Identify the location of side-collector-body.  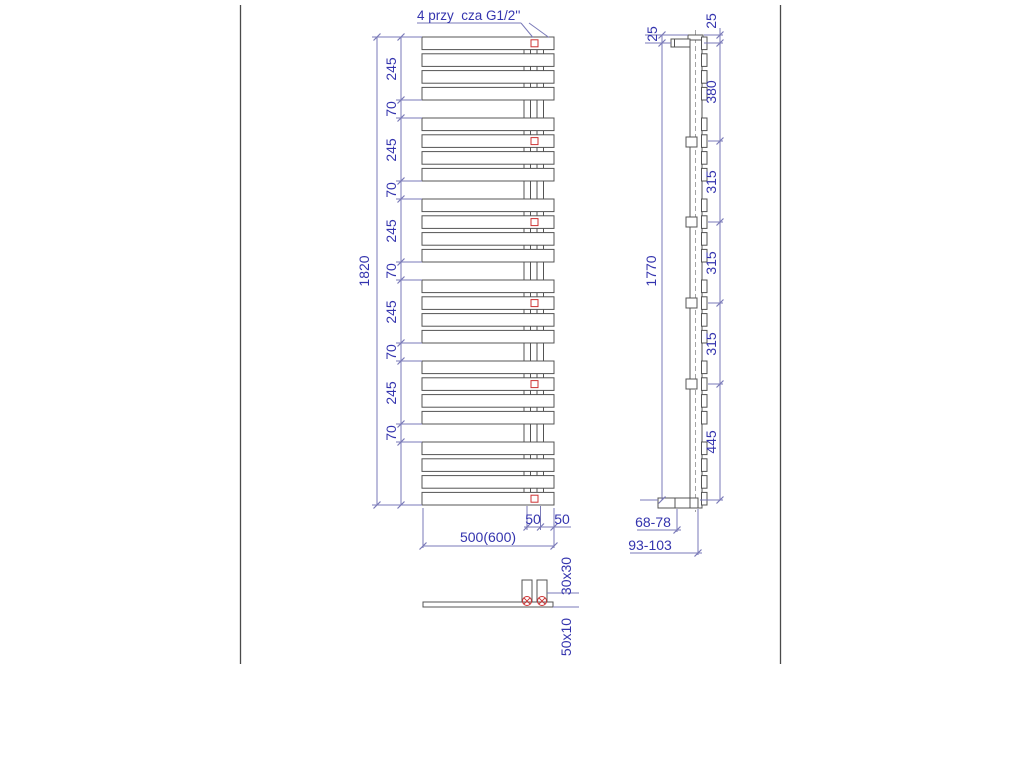
(696, 271).